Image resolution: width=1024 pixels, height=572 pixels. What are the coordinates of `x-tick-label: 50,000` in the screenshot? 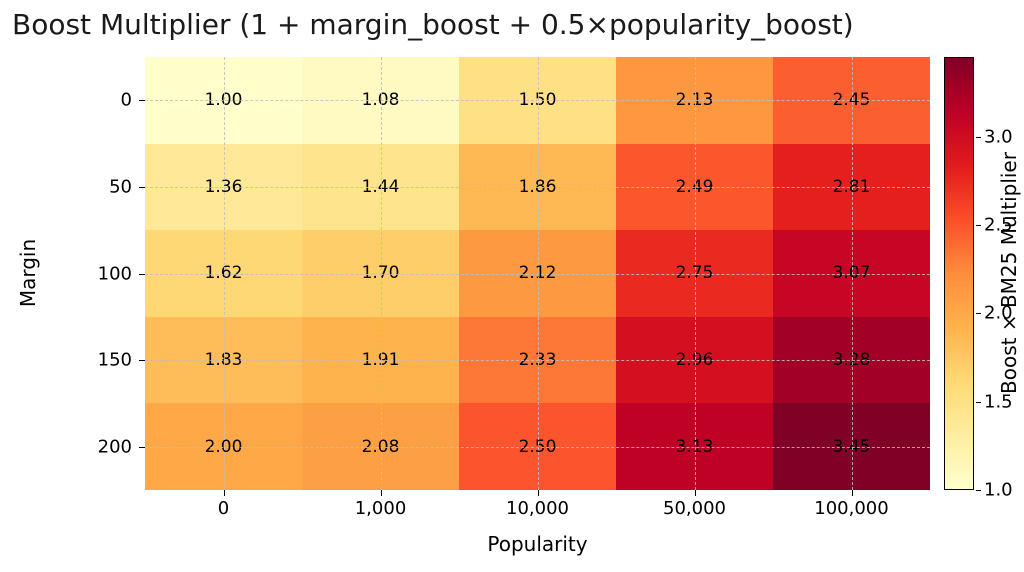 It's located at (694, 508).